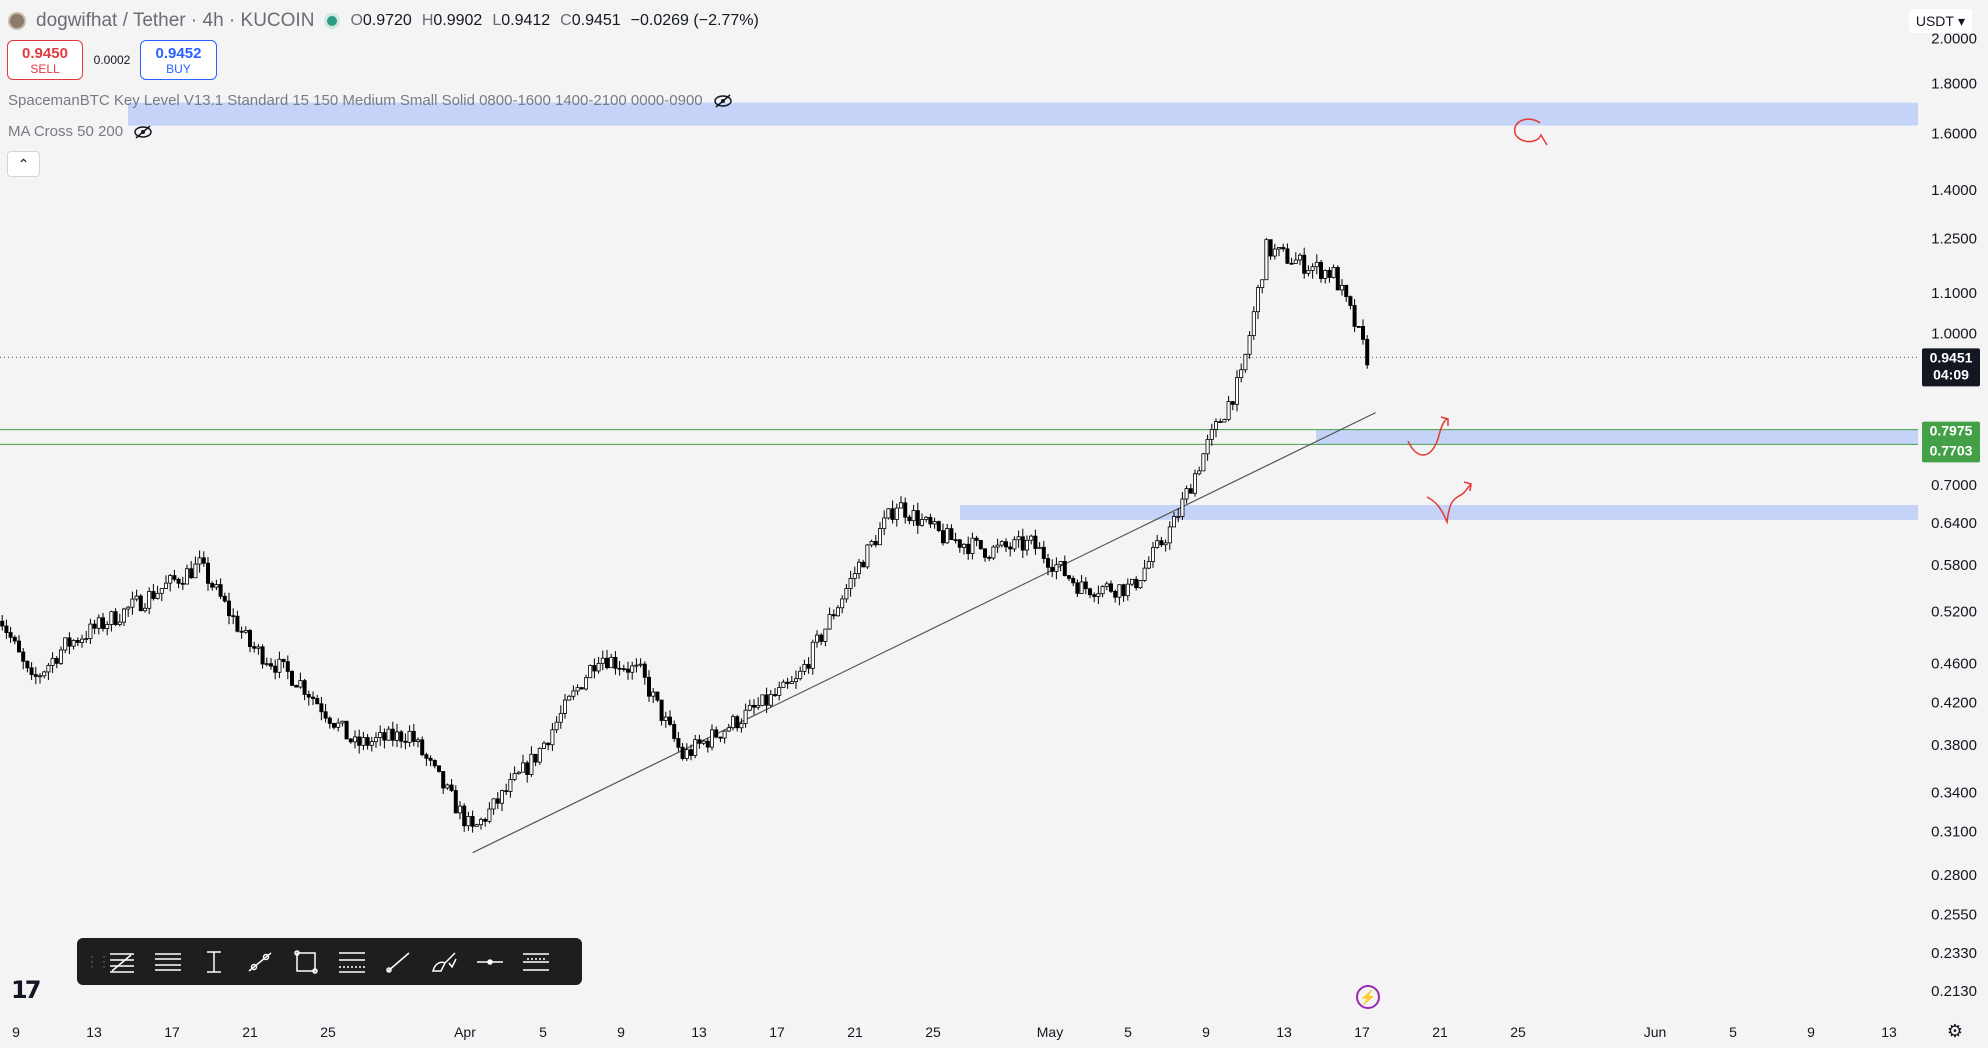 The image size is (1988, 1048). What do you see at coordinates (1954, 1031) in the screenshot?
I see `gear-icon: ⚙` at bounding box center [1954, 1031].